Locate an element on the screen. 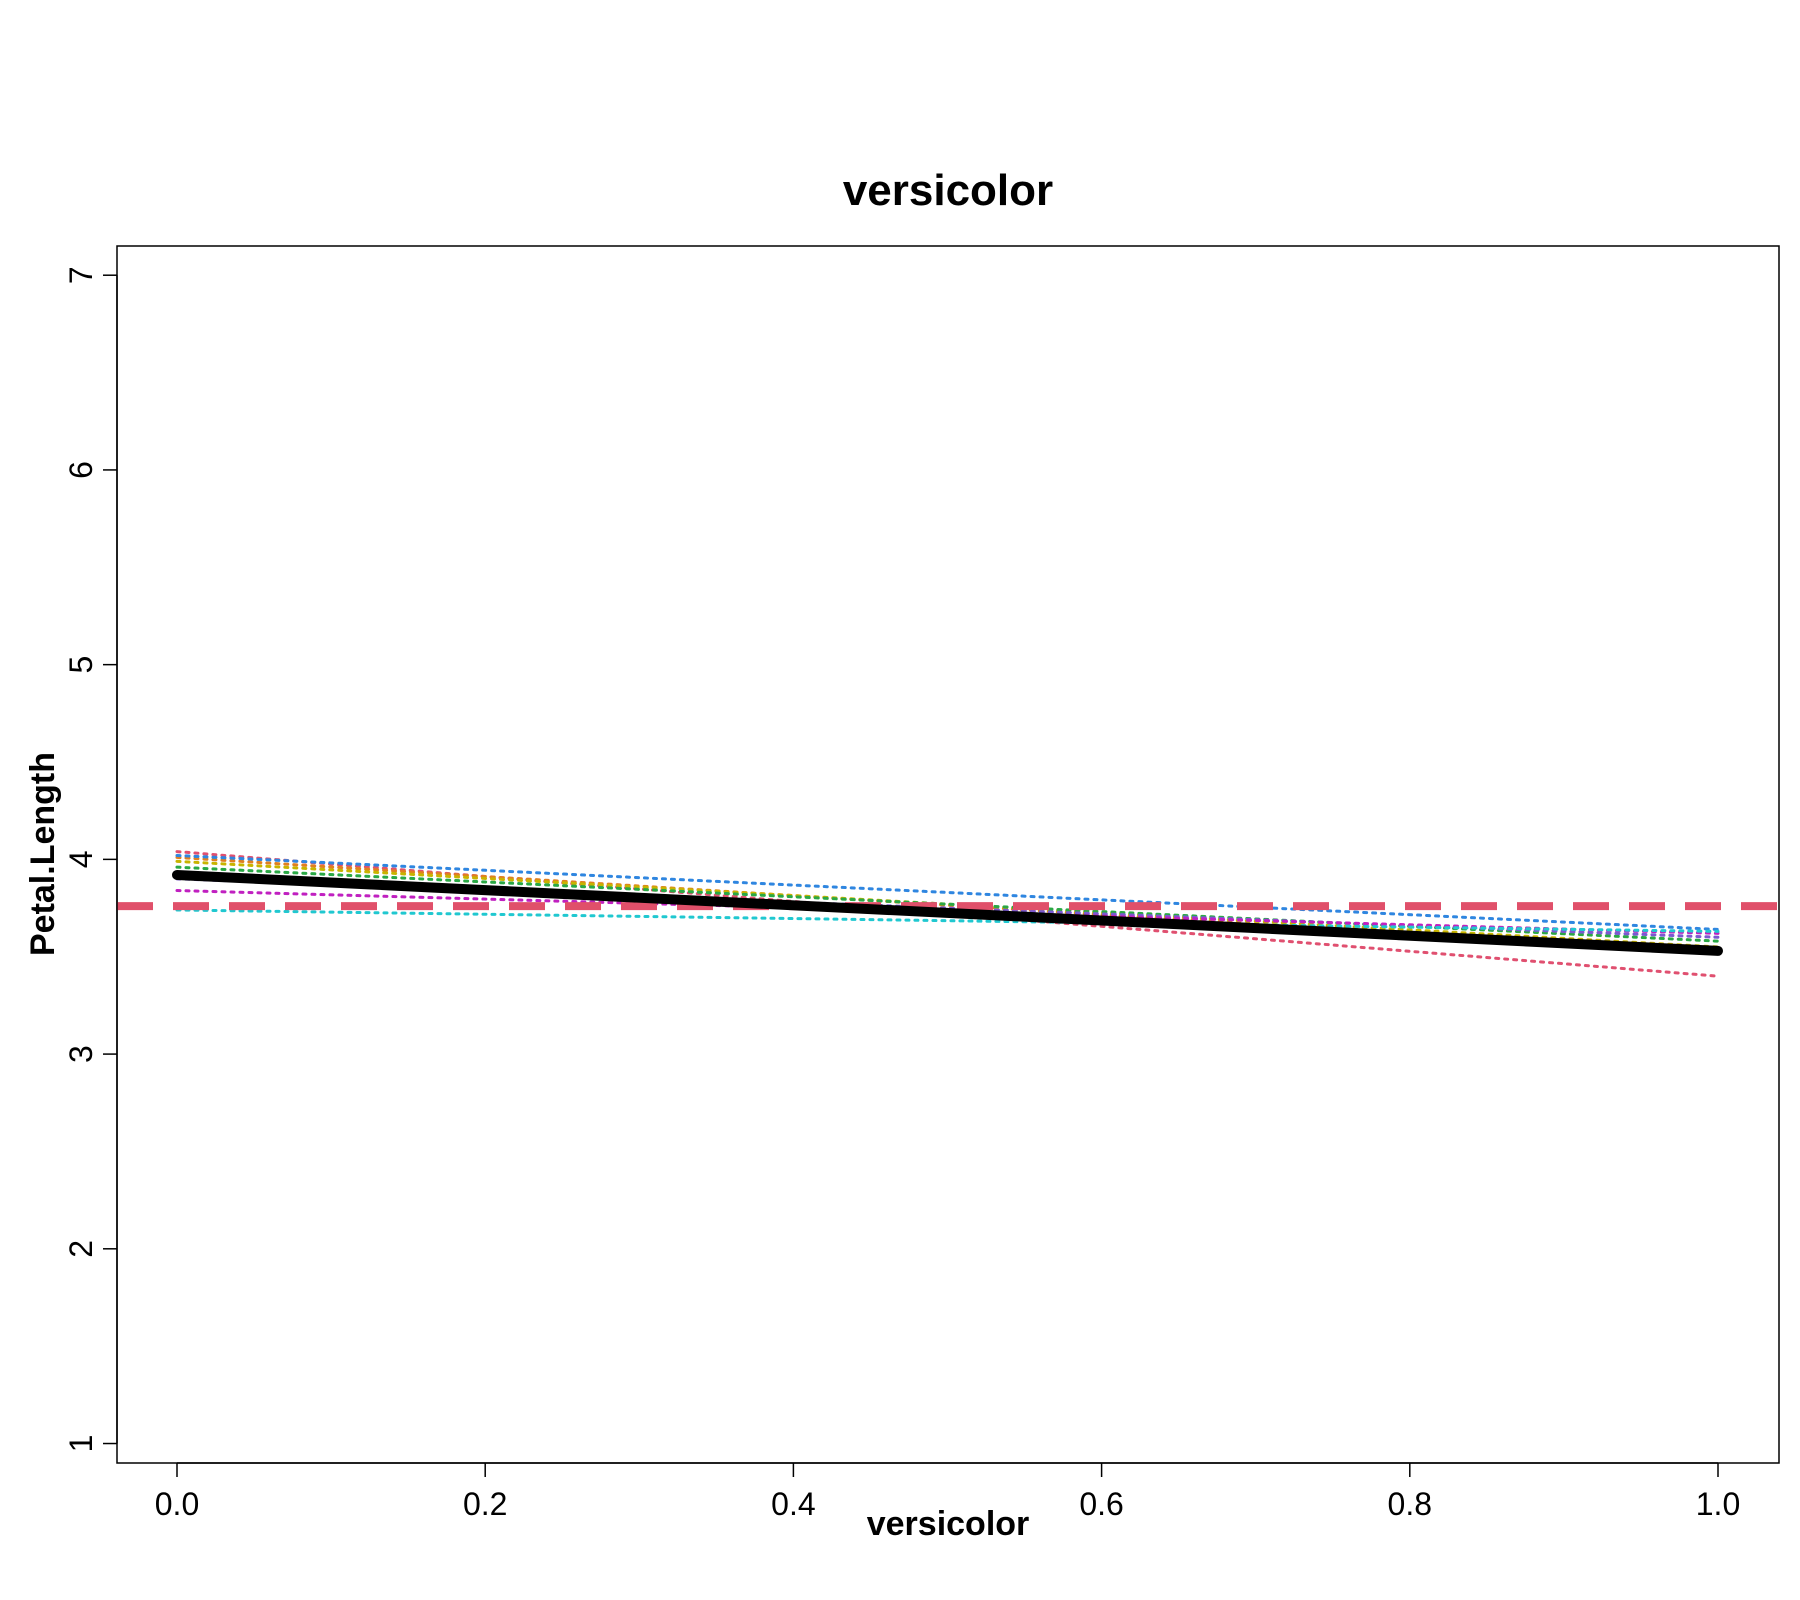  x-tick-label: 1.0 is located at coordinates (1718, 1504).